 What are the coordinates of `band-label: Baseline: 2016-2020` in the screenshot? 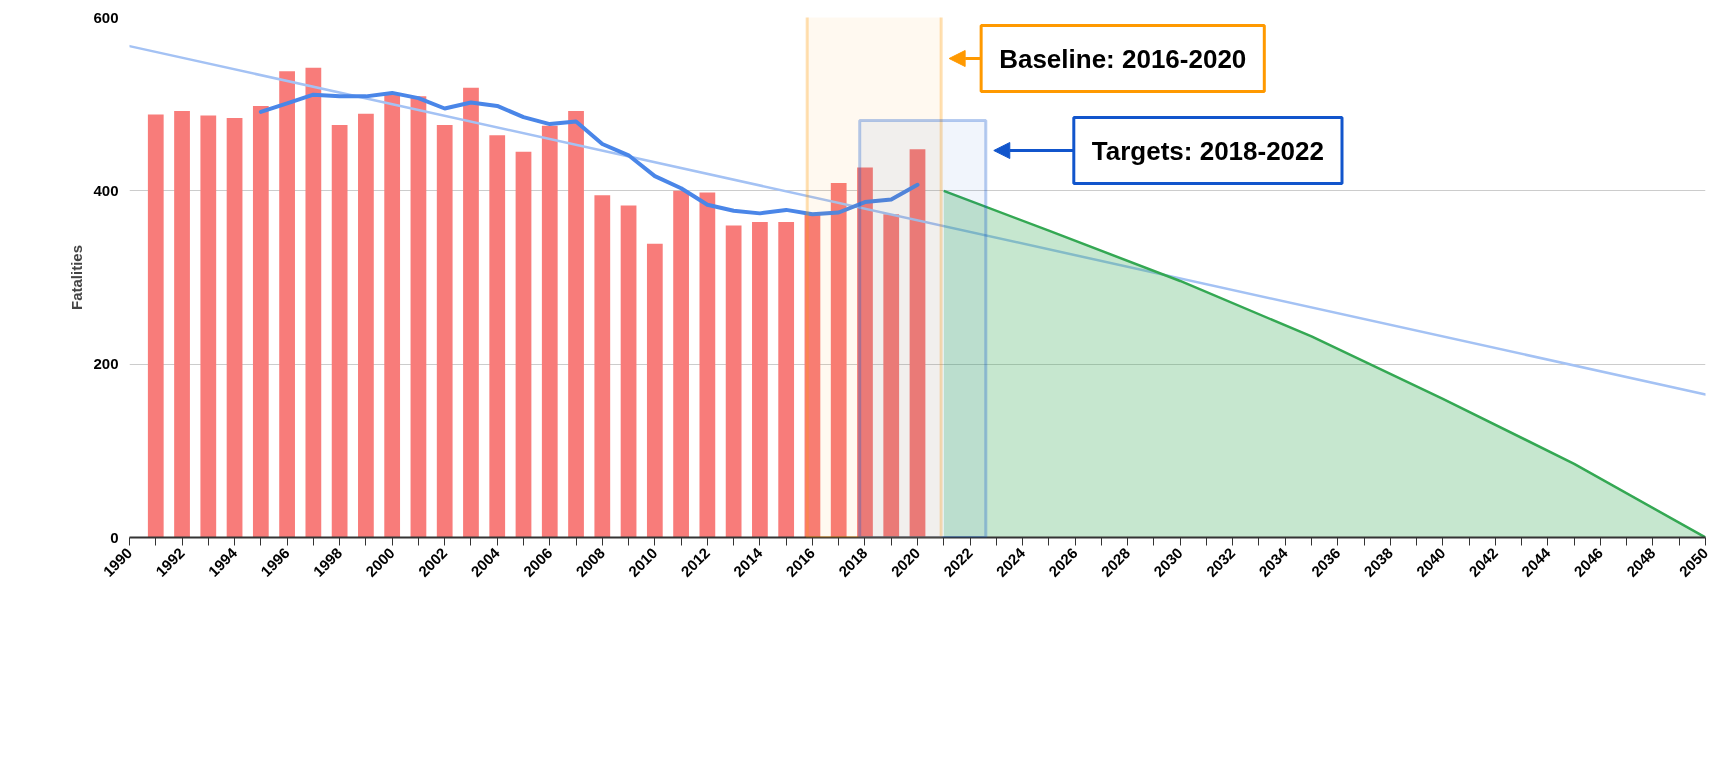 It's located at (1123, 58).